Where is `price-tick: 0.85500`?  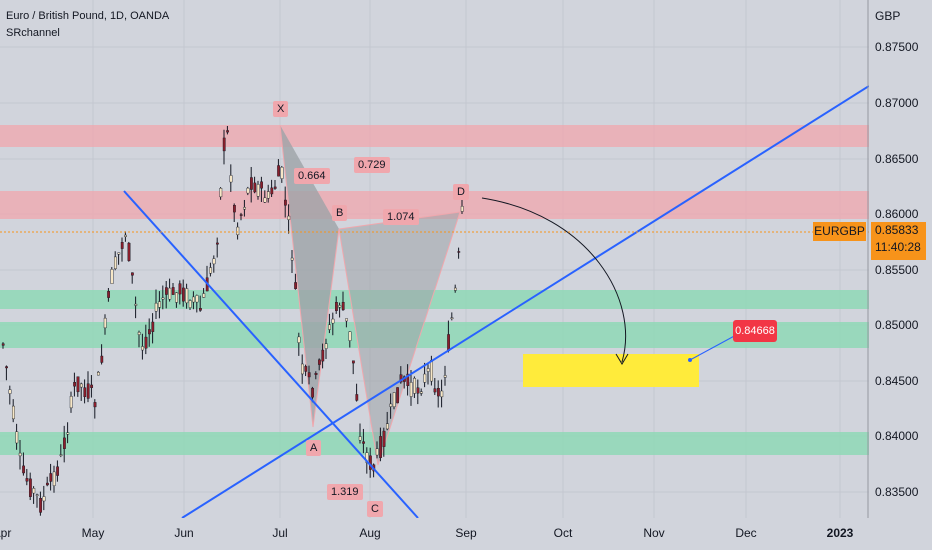 price-tick: 0.85500 is located at coordinates (897, 270).